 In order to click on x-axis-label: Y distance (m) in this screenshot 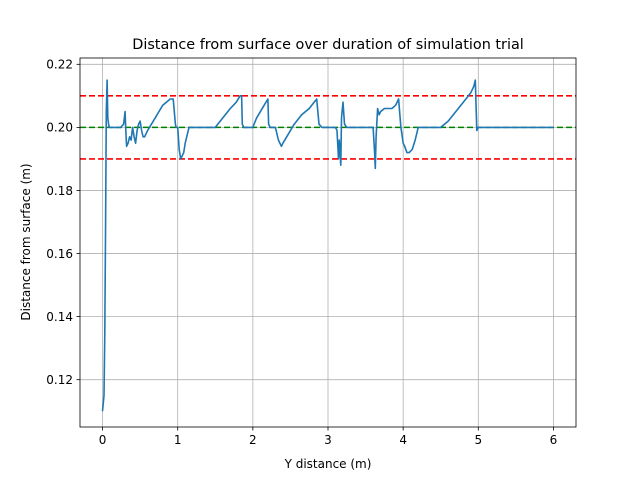, I will do `click(328, 464)`.